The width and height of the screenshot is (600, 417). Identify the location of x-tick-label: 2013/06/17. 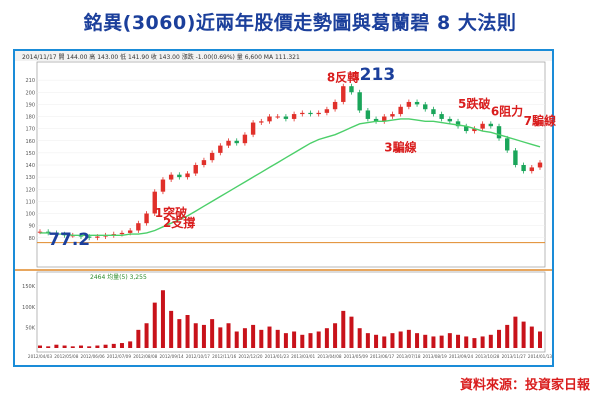
(382, 356).